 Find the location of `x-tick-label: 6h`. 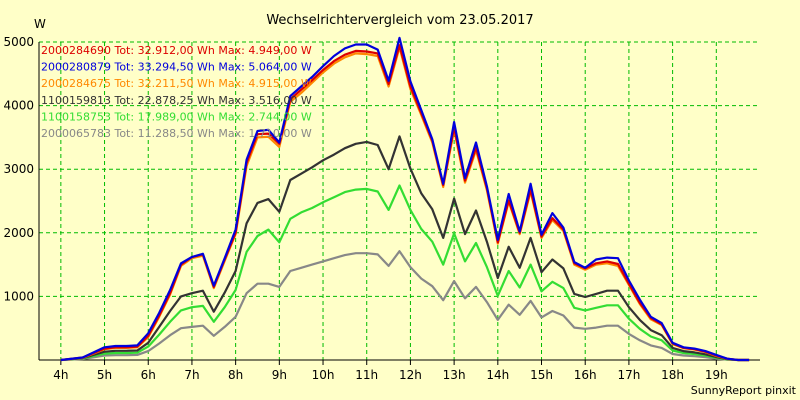

x-tick-label: 6h is located at coordinates (148, 375).